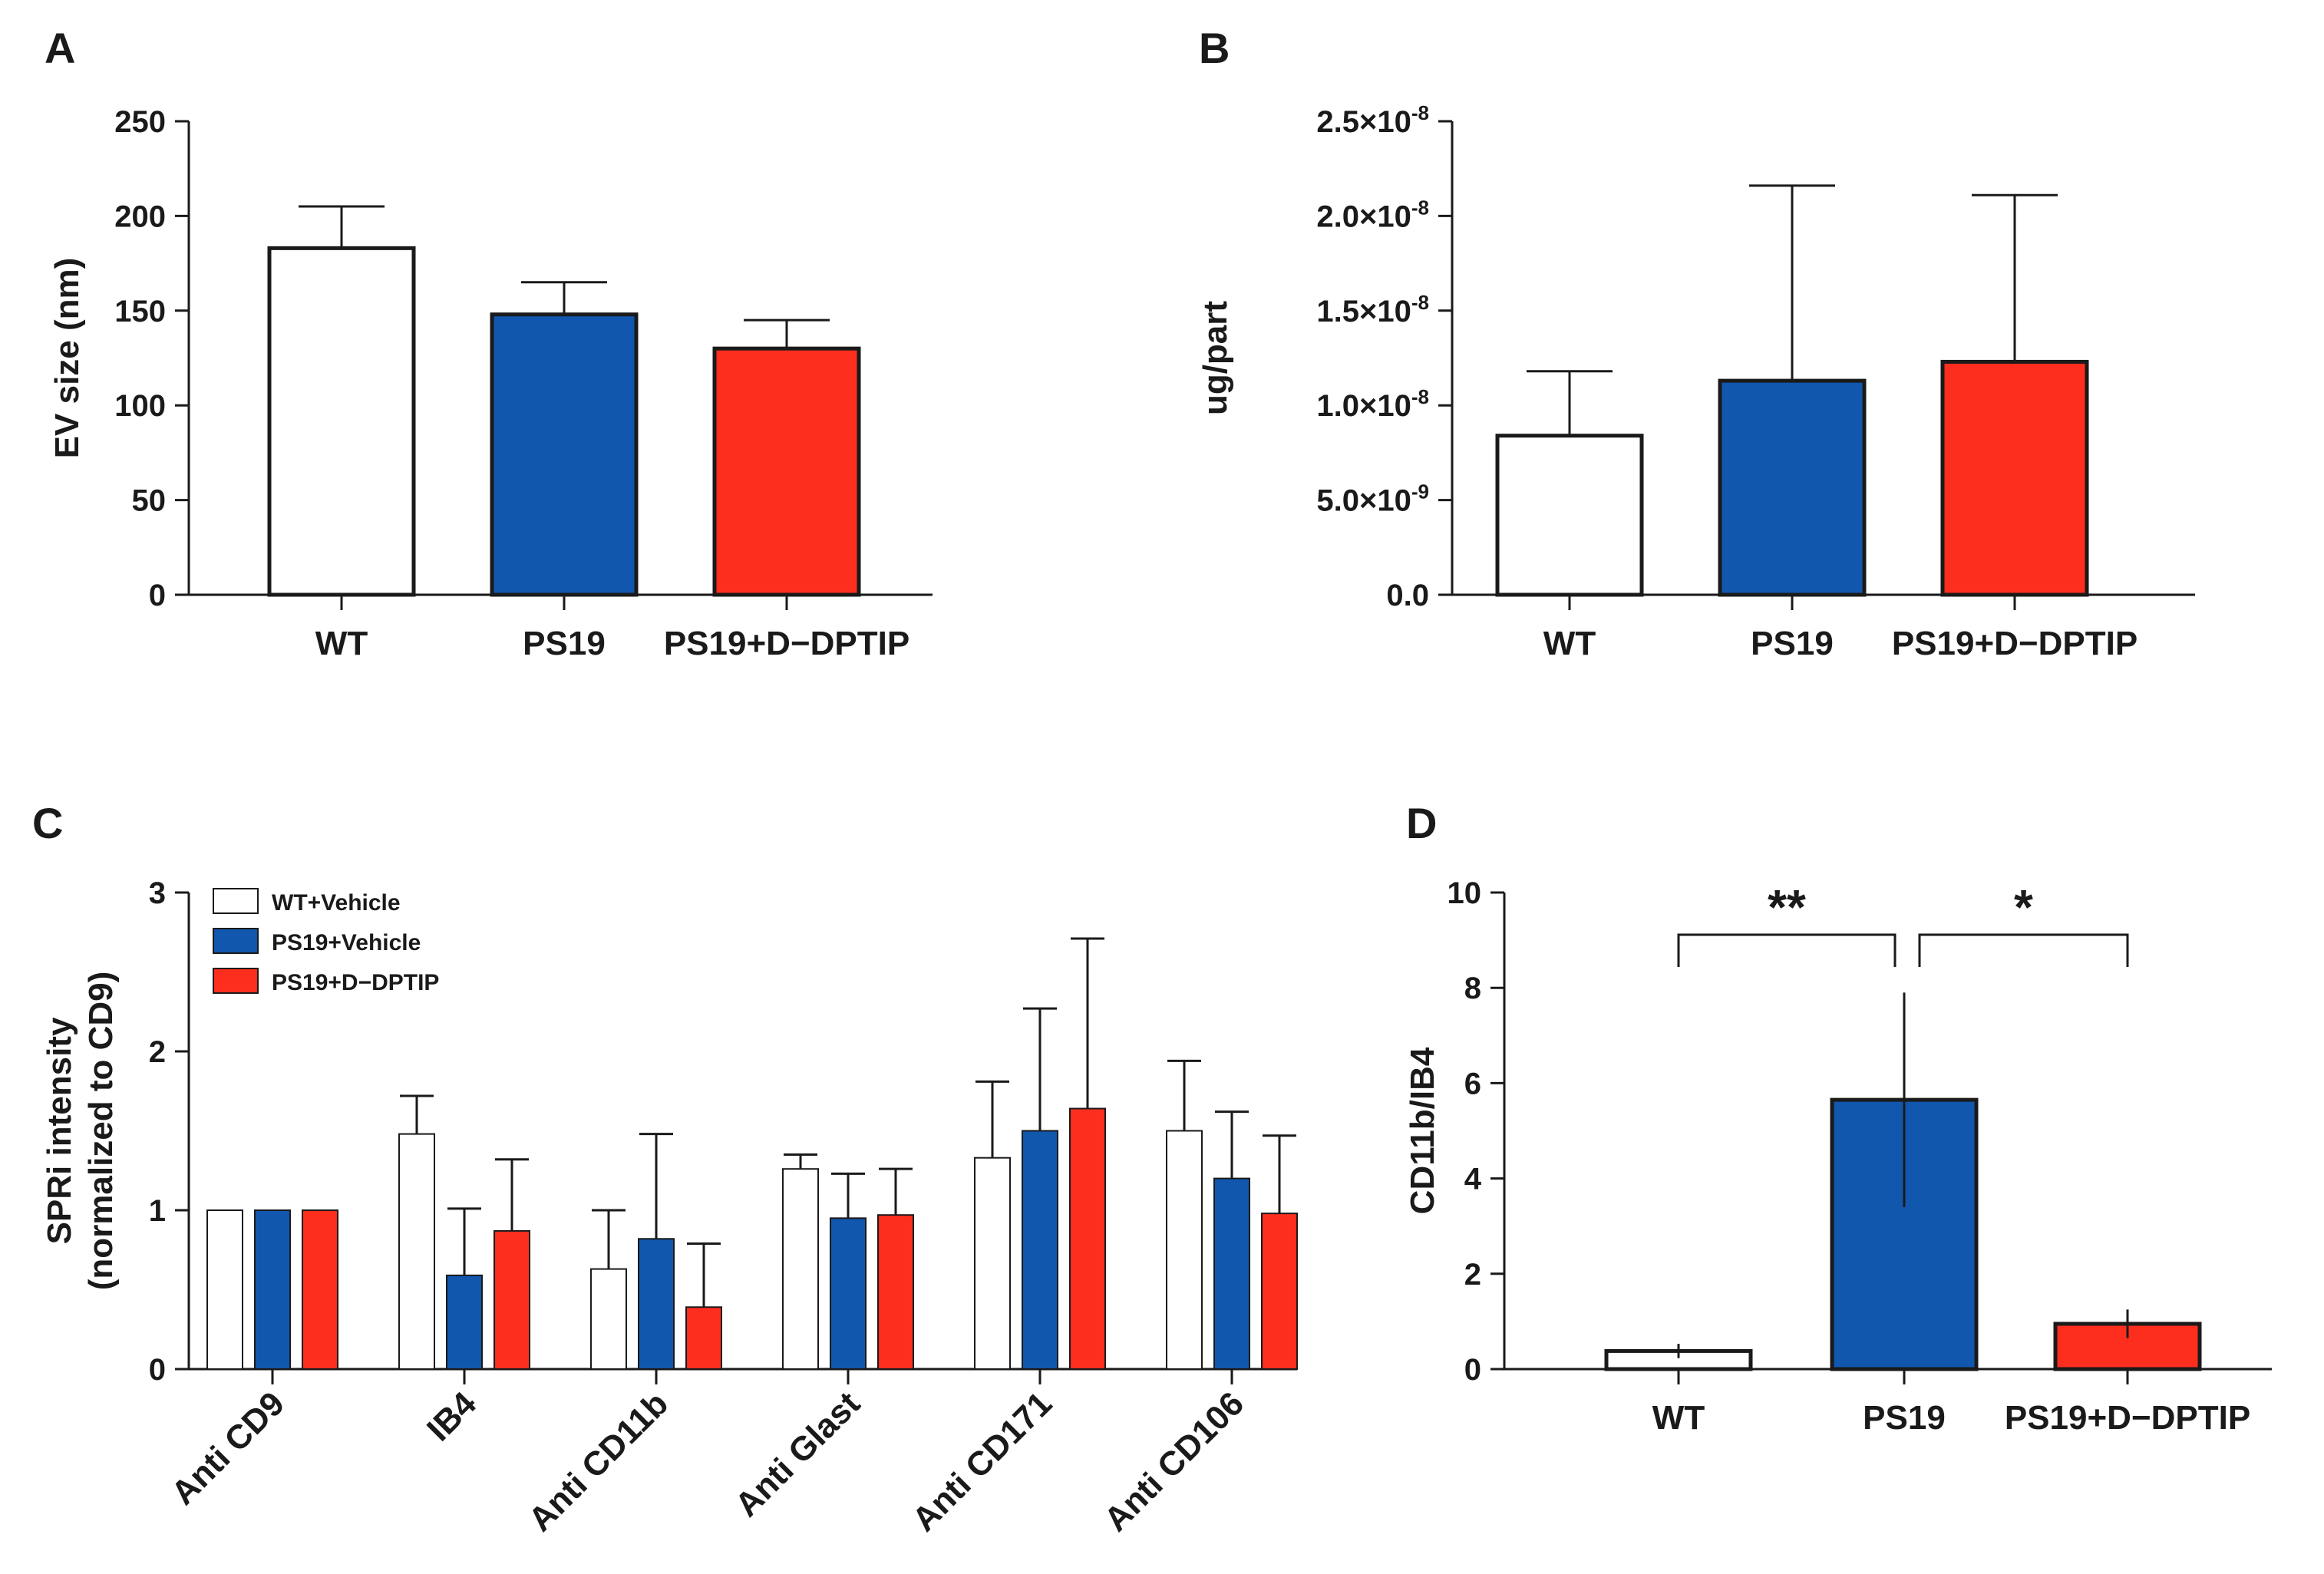 Image resolution: width=2324 pixels, height=1574 pixels. What do you see at coordinates (140, 217) in the screenshot?
I see `chart-a-ytick-label: 200` at bounding box center [140, 217].